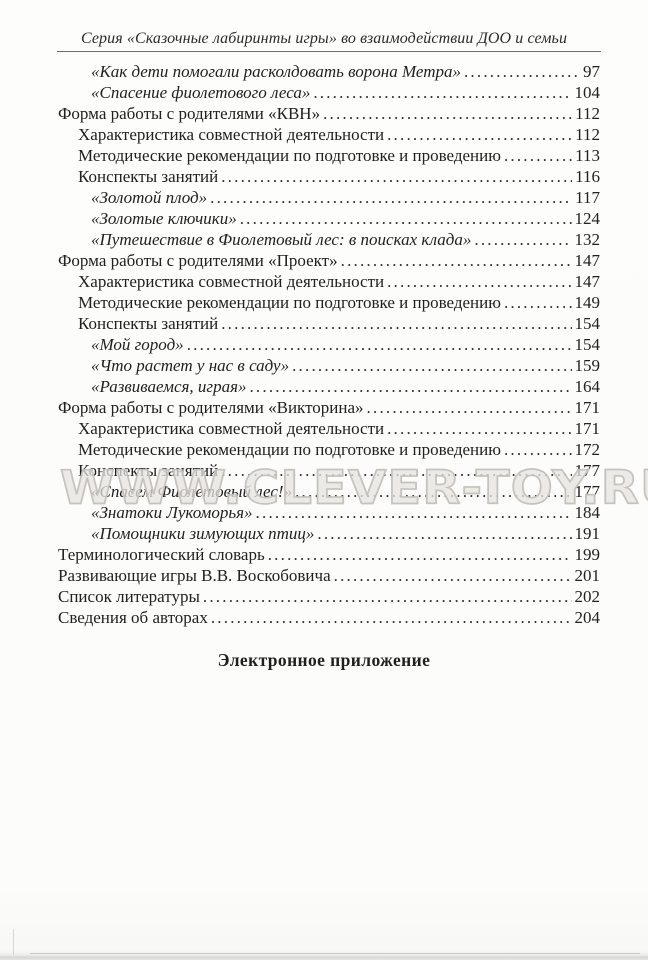 Image resolution: width=648 pixels, height=960 pixels. Describe the element at coordinates (194, 575) in the screenshot. I see `toc-entry-title: Развивающие игры В.В. Воскобовича` at that location.